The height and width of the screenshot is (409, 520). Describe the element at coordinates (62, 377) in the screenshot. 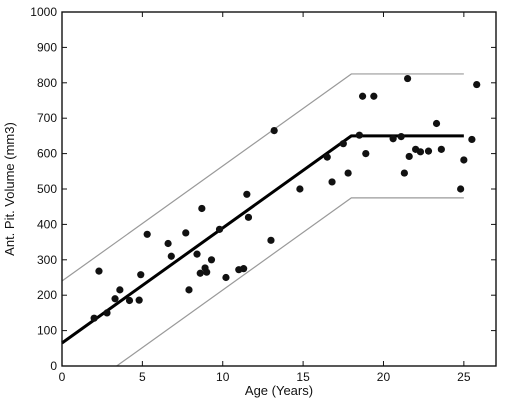

I see `x-tick-label: 0` at that location.